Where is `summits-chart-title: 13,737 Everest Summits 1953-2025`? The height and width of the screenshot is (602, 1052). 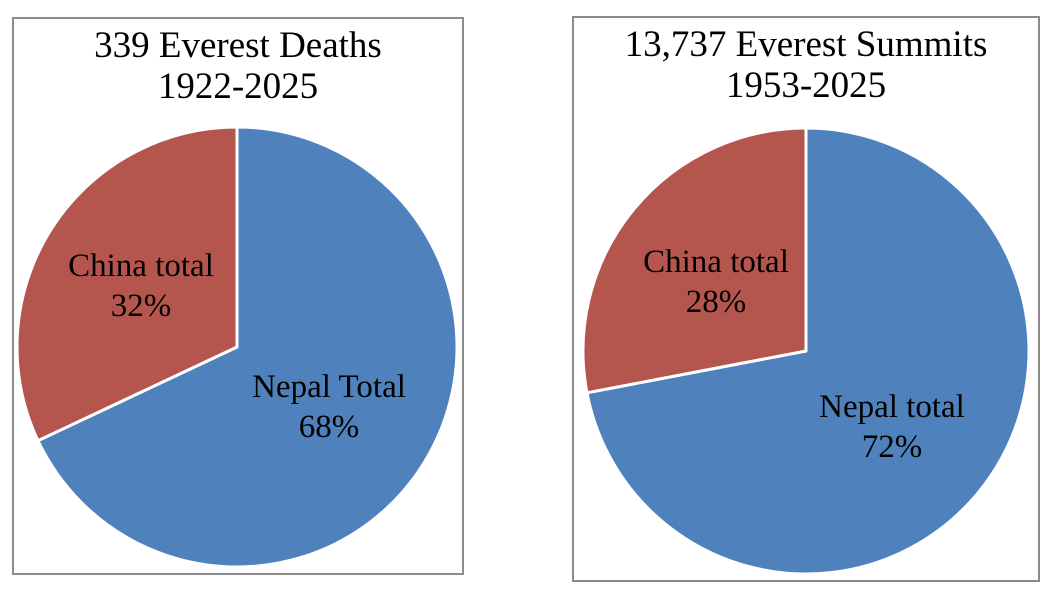 summits-chart-title: 13,737 Everest Summits 1953-2025 is located at coordinates (806, 65).